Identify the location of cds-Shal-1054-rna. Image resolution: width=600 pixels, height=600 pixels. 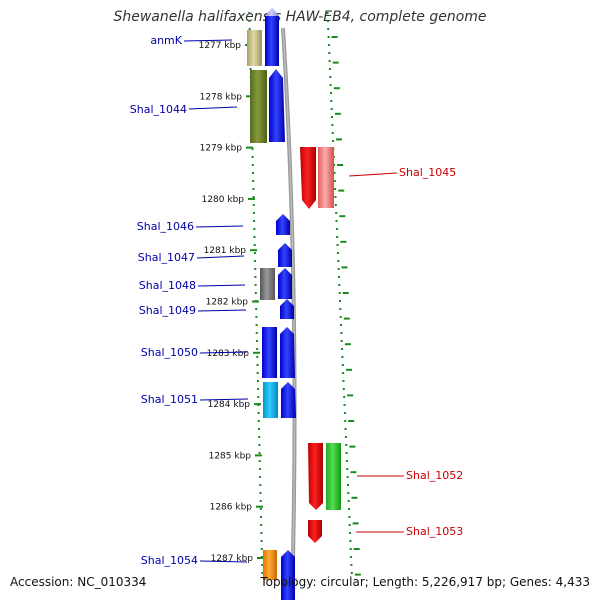
(270, 565).